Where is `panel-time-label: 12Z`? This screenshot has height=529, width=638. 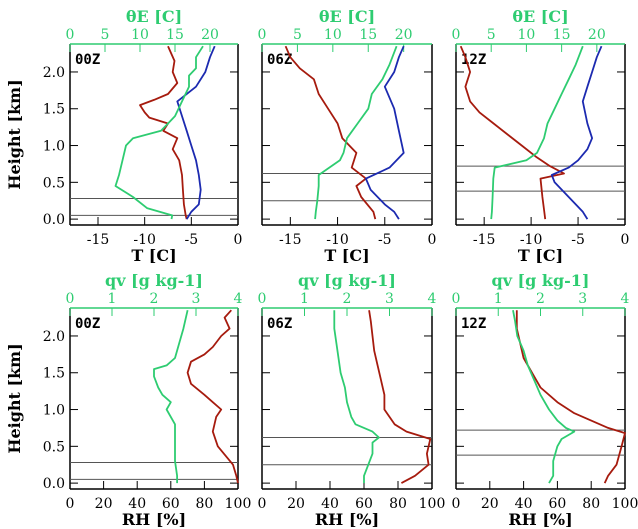
panel-time-label: 12Z is located at coordinates (473, 324).